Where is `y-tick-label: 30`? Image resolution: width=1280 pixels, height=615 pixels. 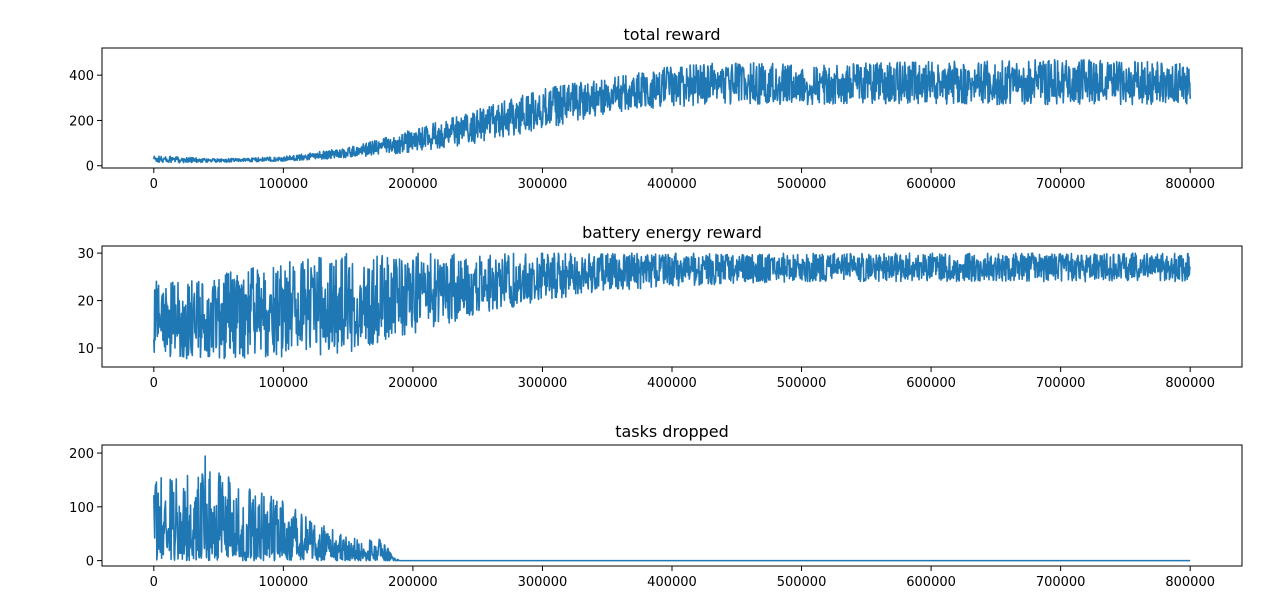
y-tick-label: 30 is located at coordinates (85, 254).